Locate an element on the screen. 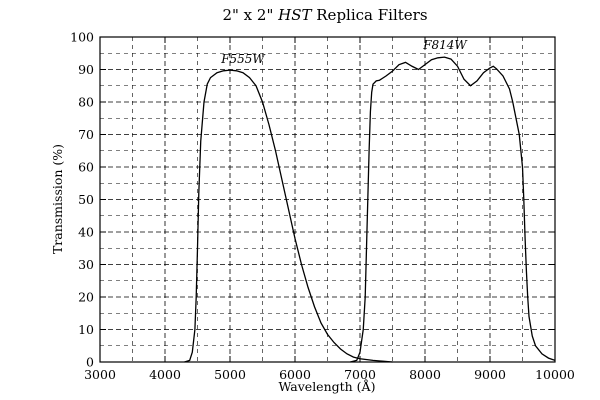  x-tick-label: 3000 is located at coordinates (100, 374).